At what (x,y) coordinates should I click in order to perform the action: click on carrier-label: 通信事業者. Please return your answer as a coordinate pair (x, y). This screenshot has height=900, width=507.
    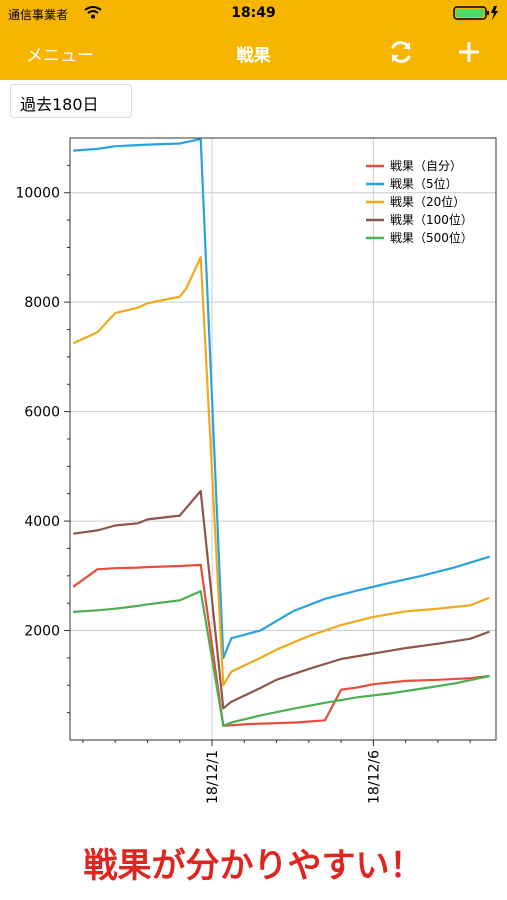
    Looking at the image, I should click on (38, 15).